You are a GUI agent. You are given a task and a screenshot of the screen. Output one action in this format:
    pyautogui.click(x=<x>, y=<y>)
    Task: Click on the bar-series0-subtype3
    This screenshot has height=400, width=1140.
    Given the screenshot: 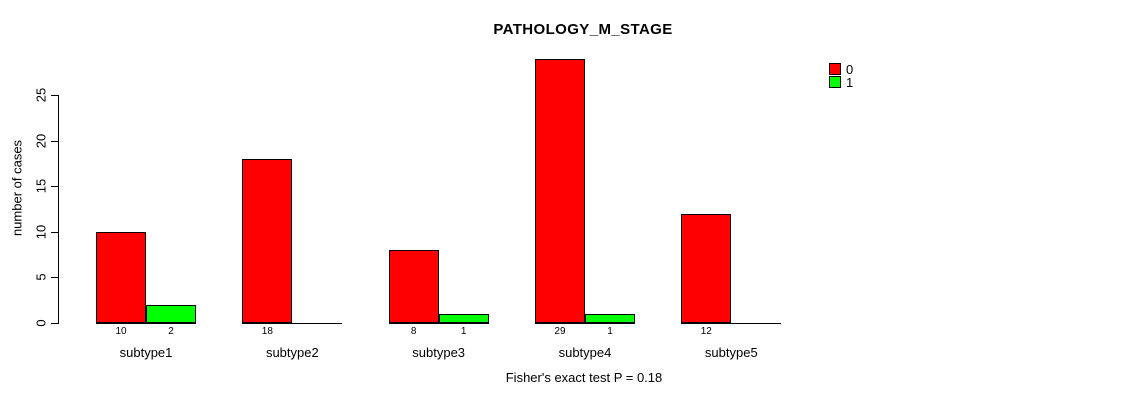 What is the action you would take?
    pyautogui.click(x=413, y=286)
    